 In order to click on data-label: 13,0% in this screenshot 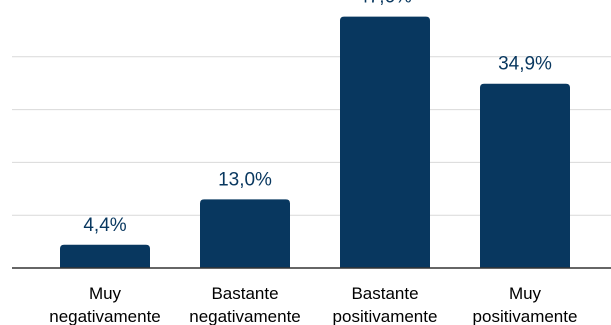, I will do `click(245, 179)`.